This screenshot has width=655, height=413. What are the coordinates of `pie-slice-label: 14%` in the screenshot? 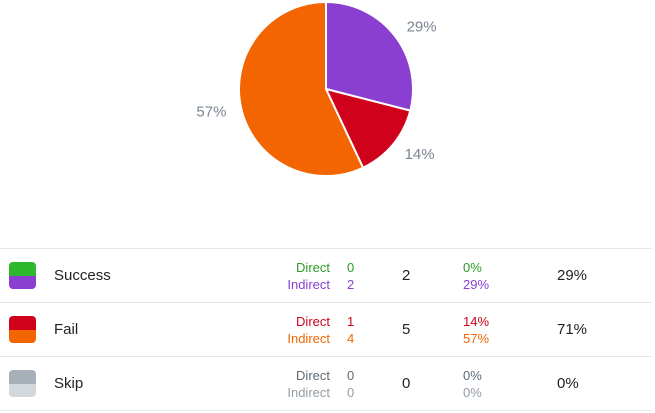 It's located at (420, 154).